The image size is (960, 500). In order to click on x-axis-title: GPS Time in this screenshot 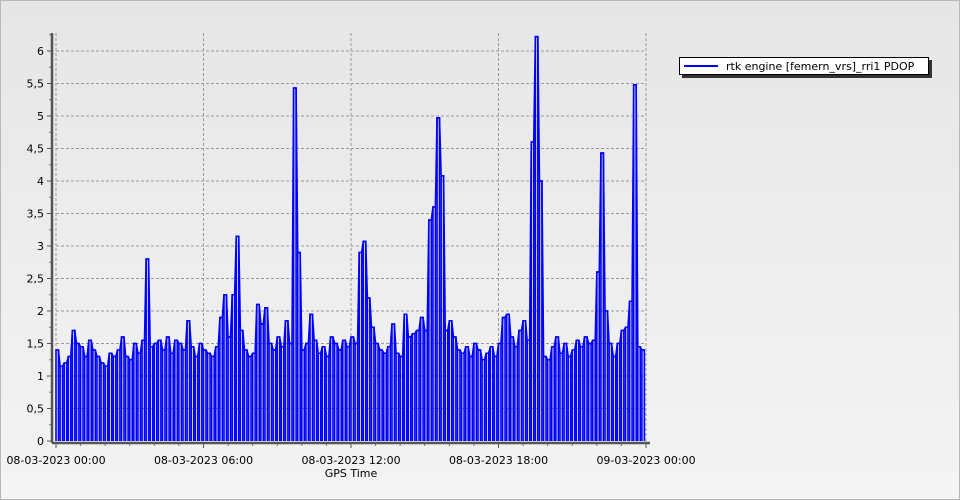, I will do `click(351, 473)`.